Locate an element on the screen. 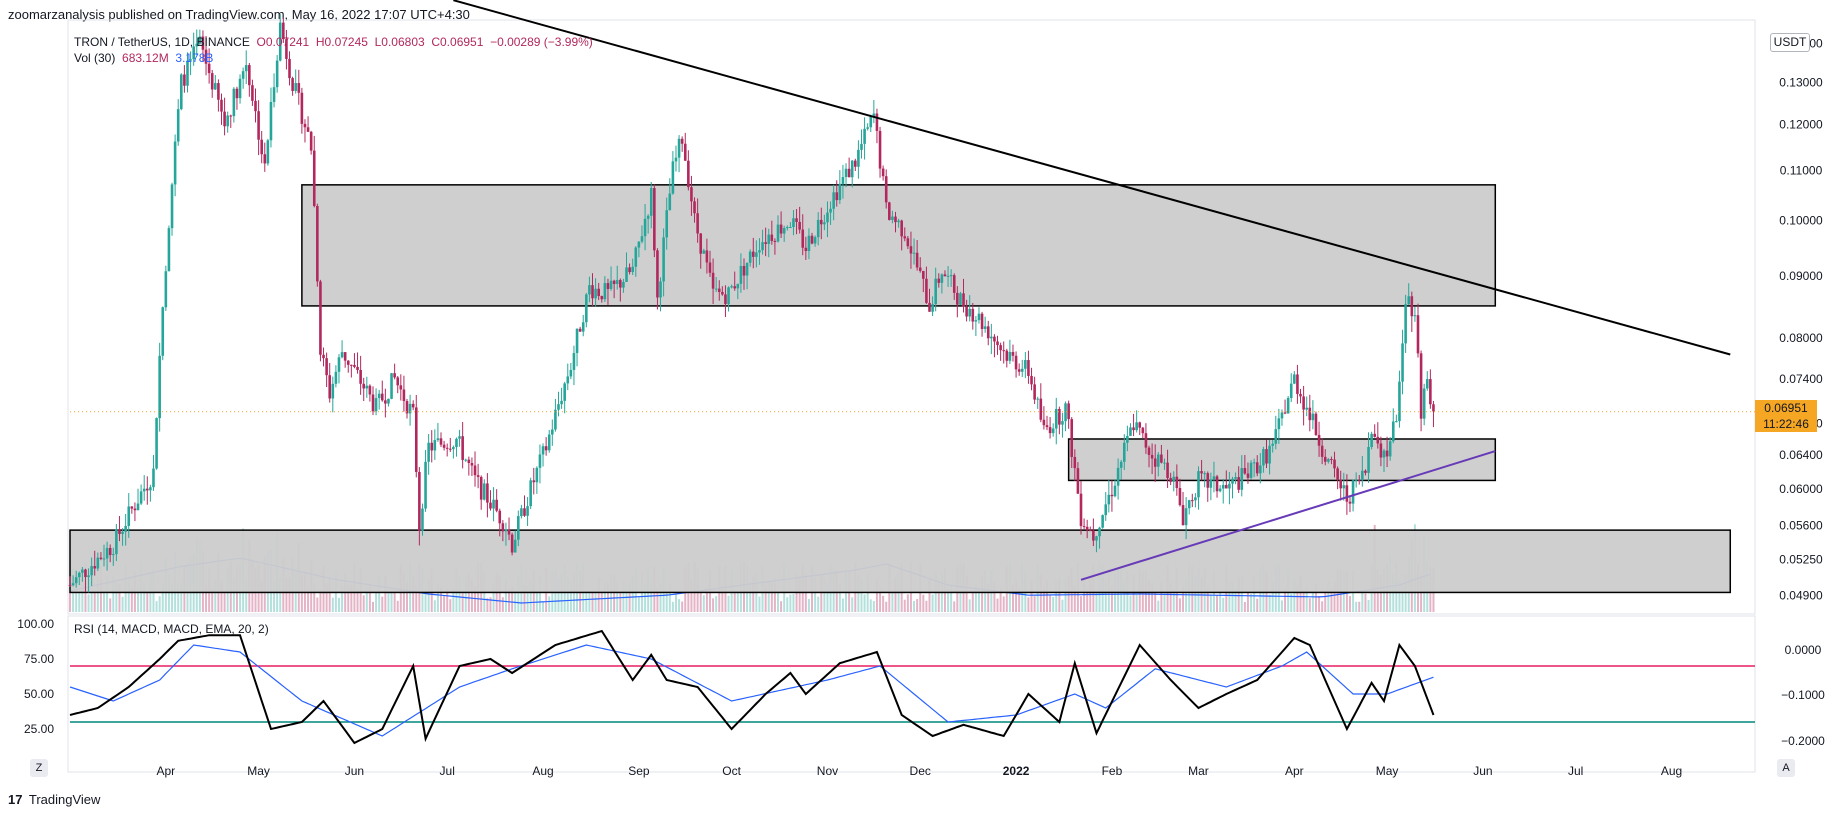 Image resolution: width=1834 pixels, height=818 pixels. symbol-name: TRON / TetherUS, 1D, BINANCE is located at coordinates (162, 42).